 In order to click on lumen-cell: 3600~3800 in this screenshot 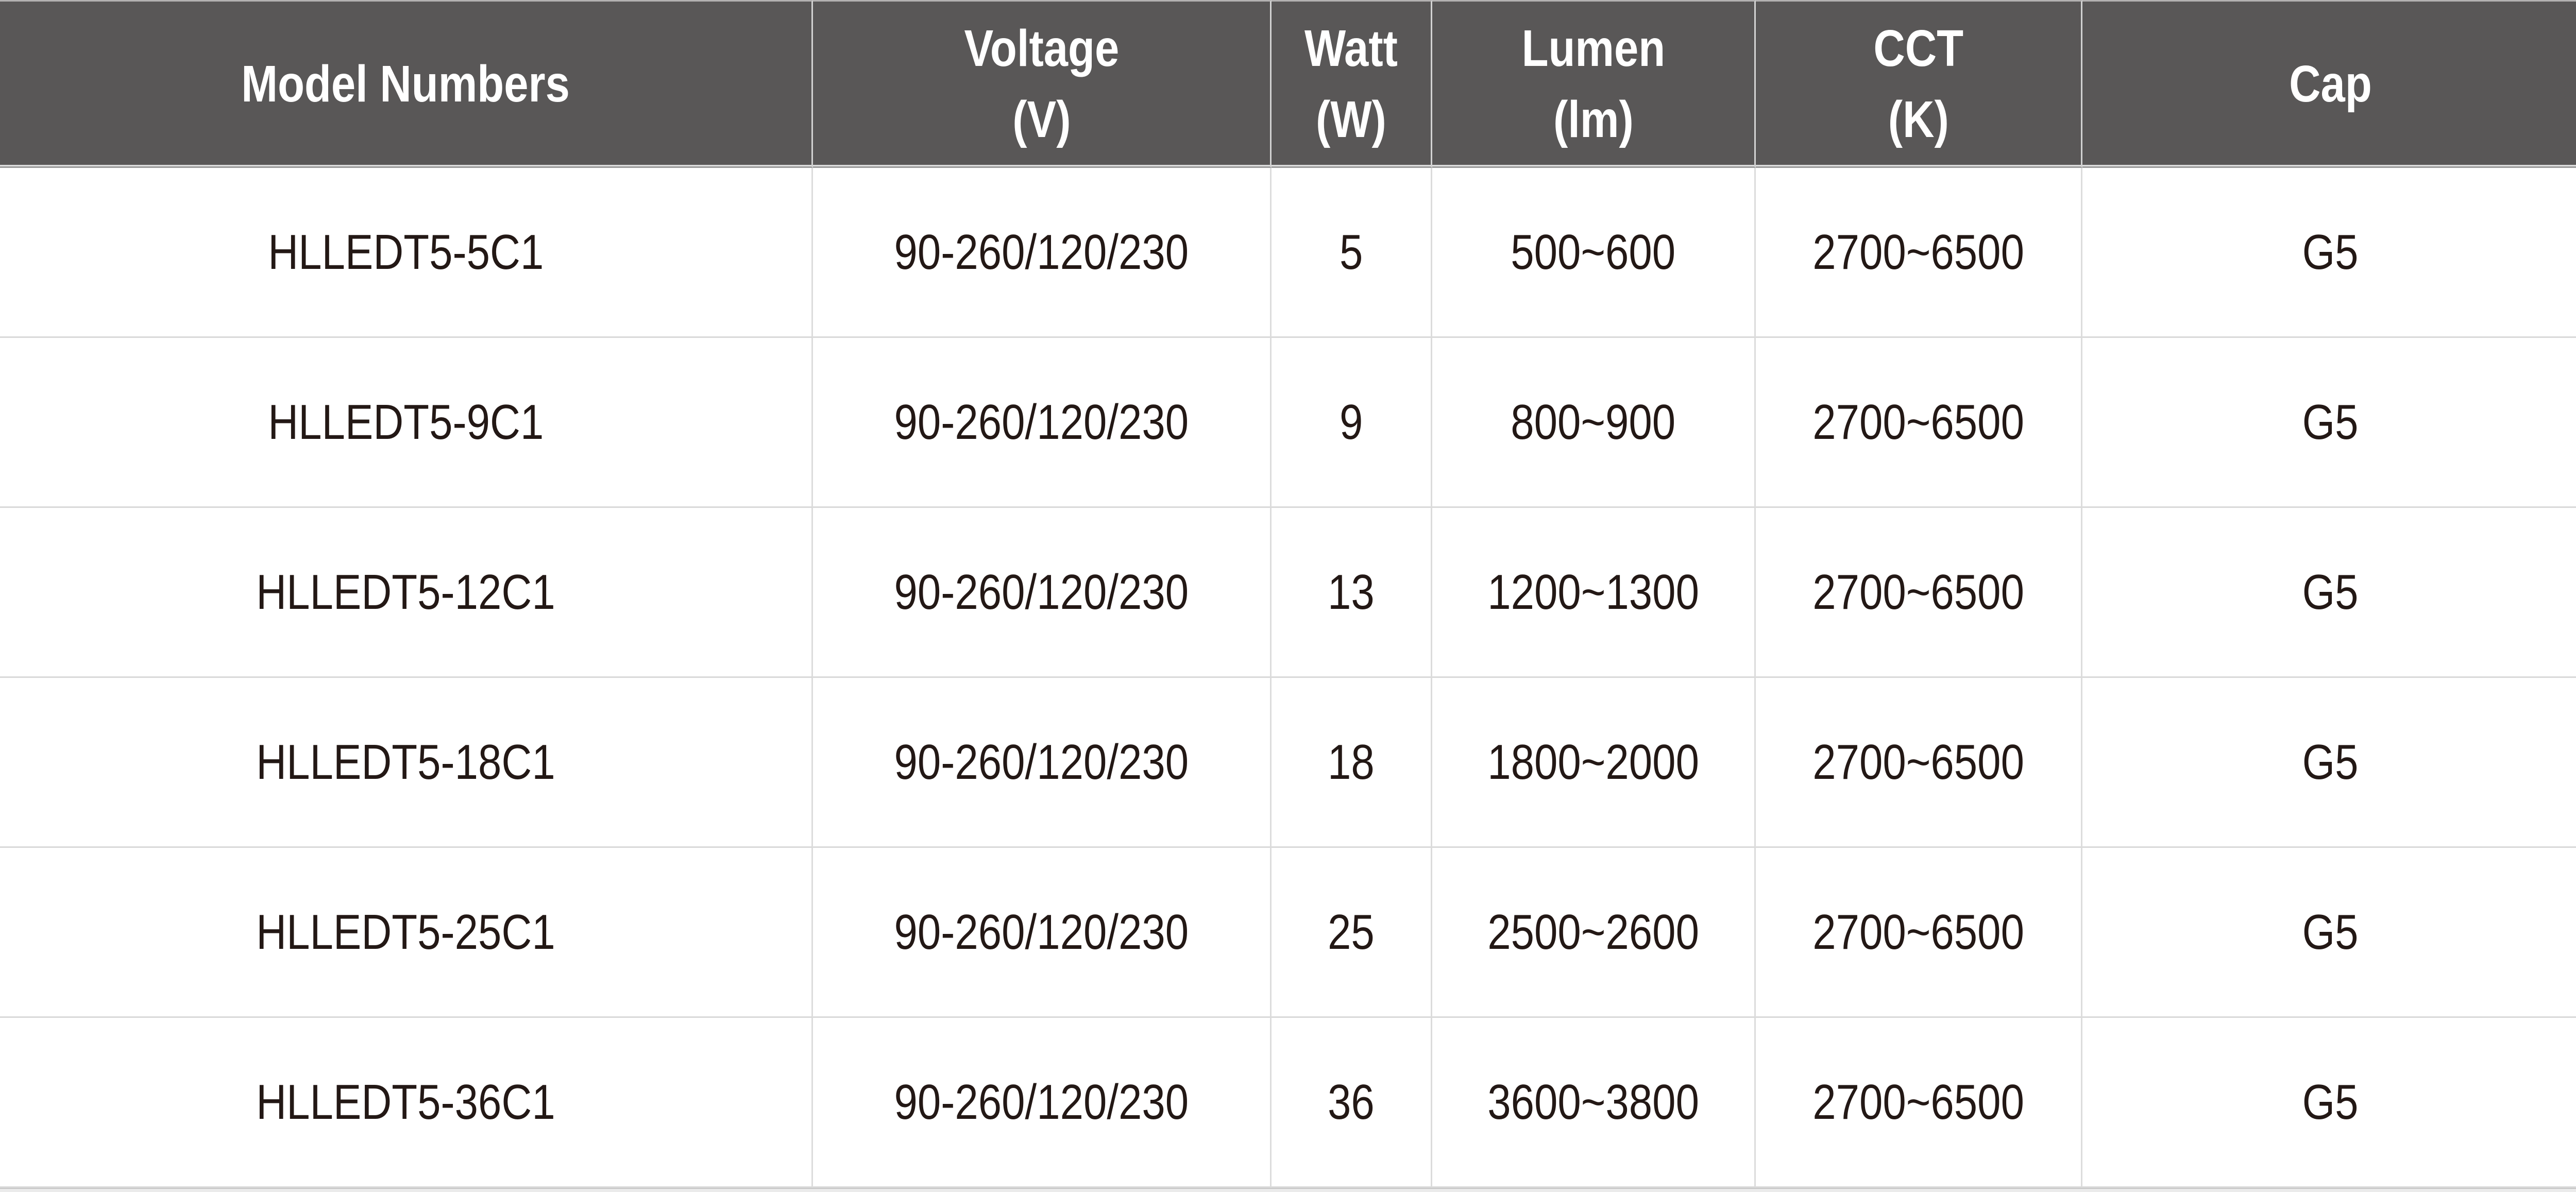, I will do `click(1594, 1103)`.